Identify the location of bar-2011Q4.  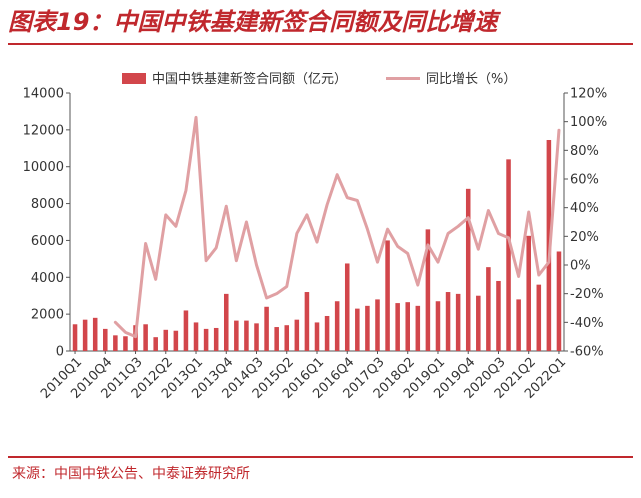
(145, 337).